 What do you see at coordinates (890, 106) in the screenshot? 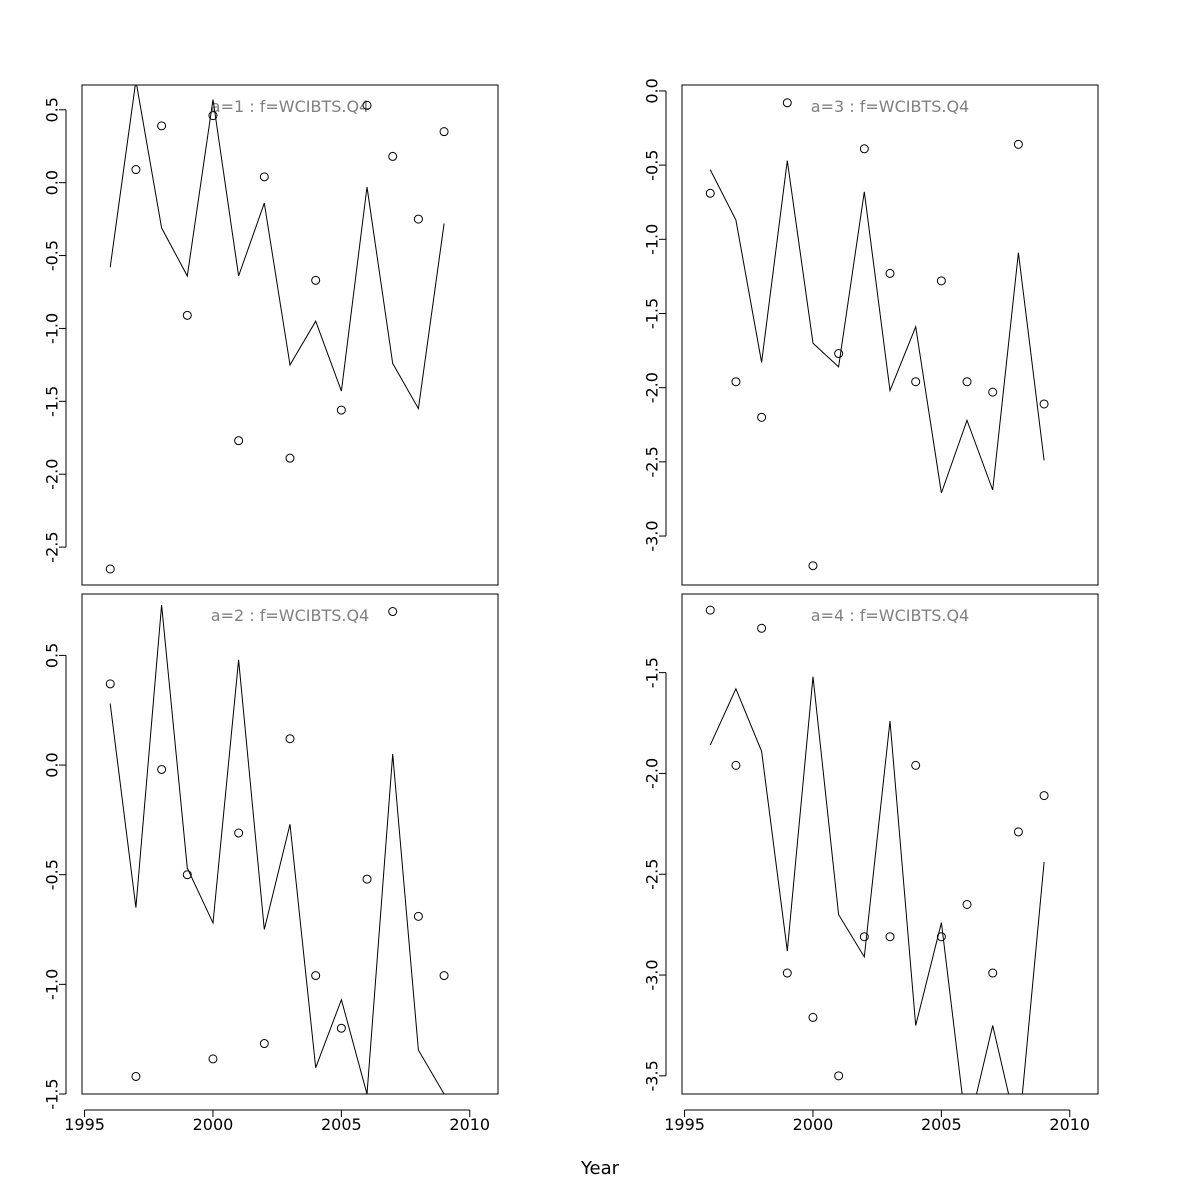
I see `panel-title: a=3 : f=WCIBTS.Q4` at bounding box center [890, 106].